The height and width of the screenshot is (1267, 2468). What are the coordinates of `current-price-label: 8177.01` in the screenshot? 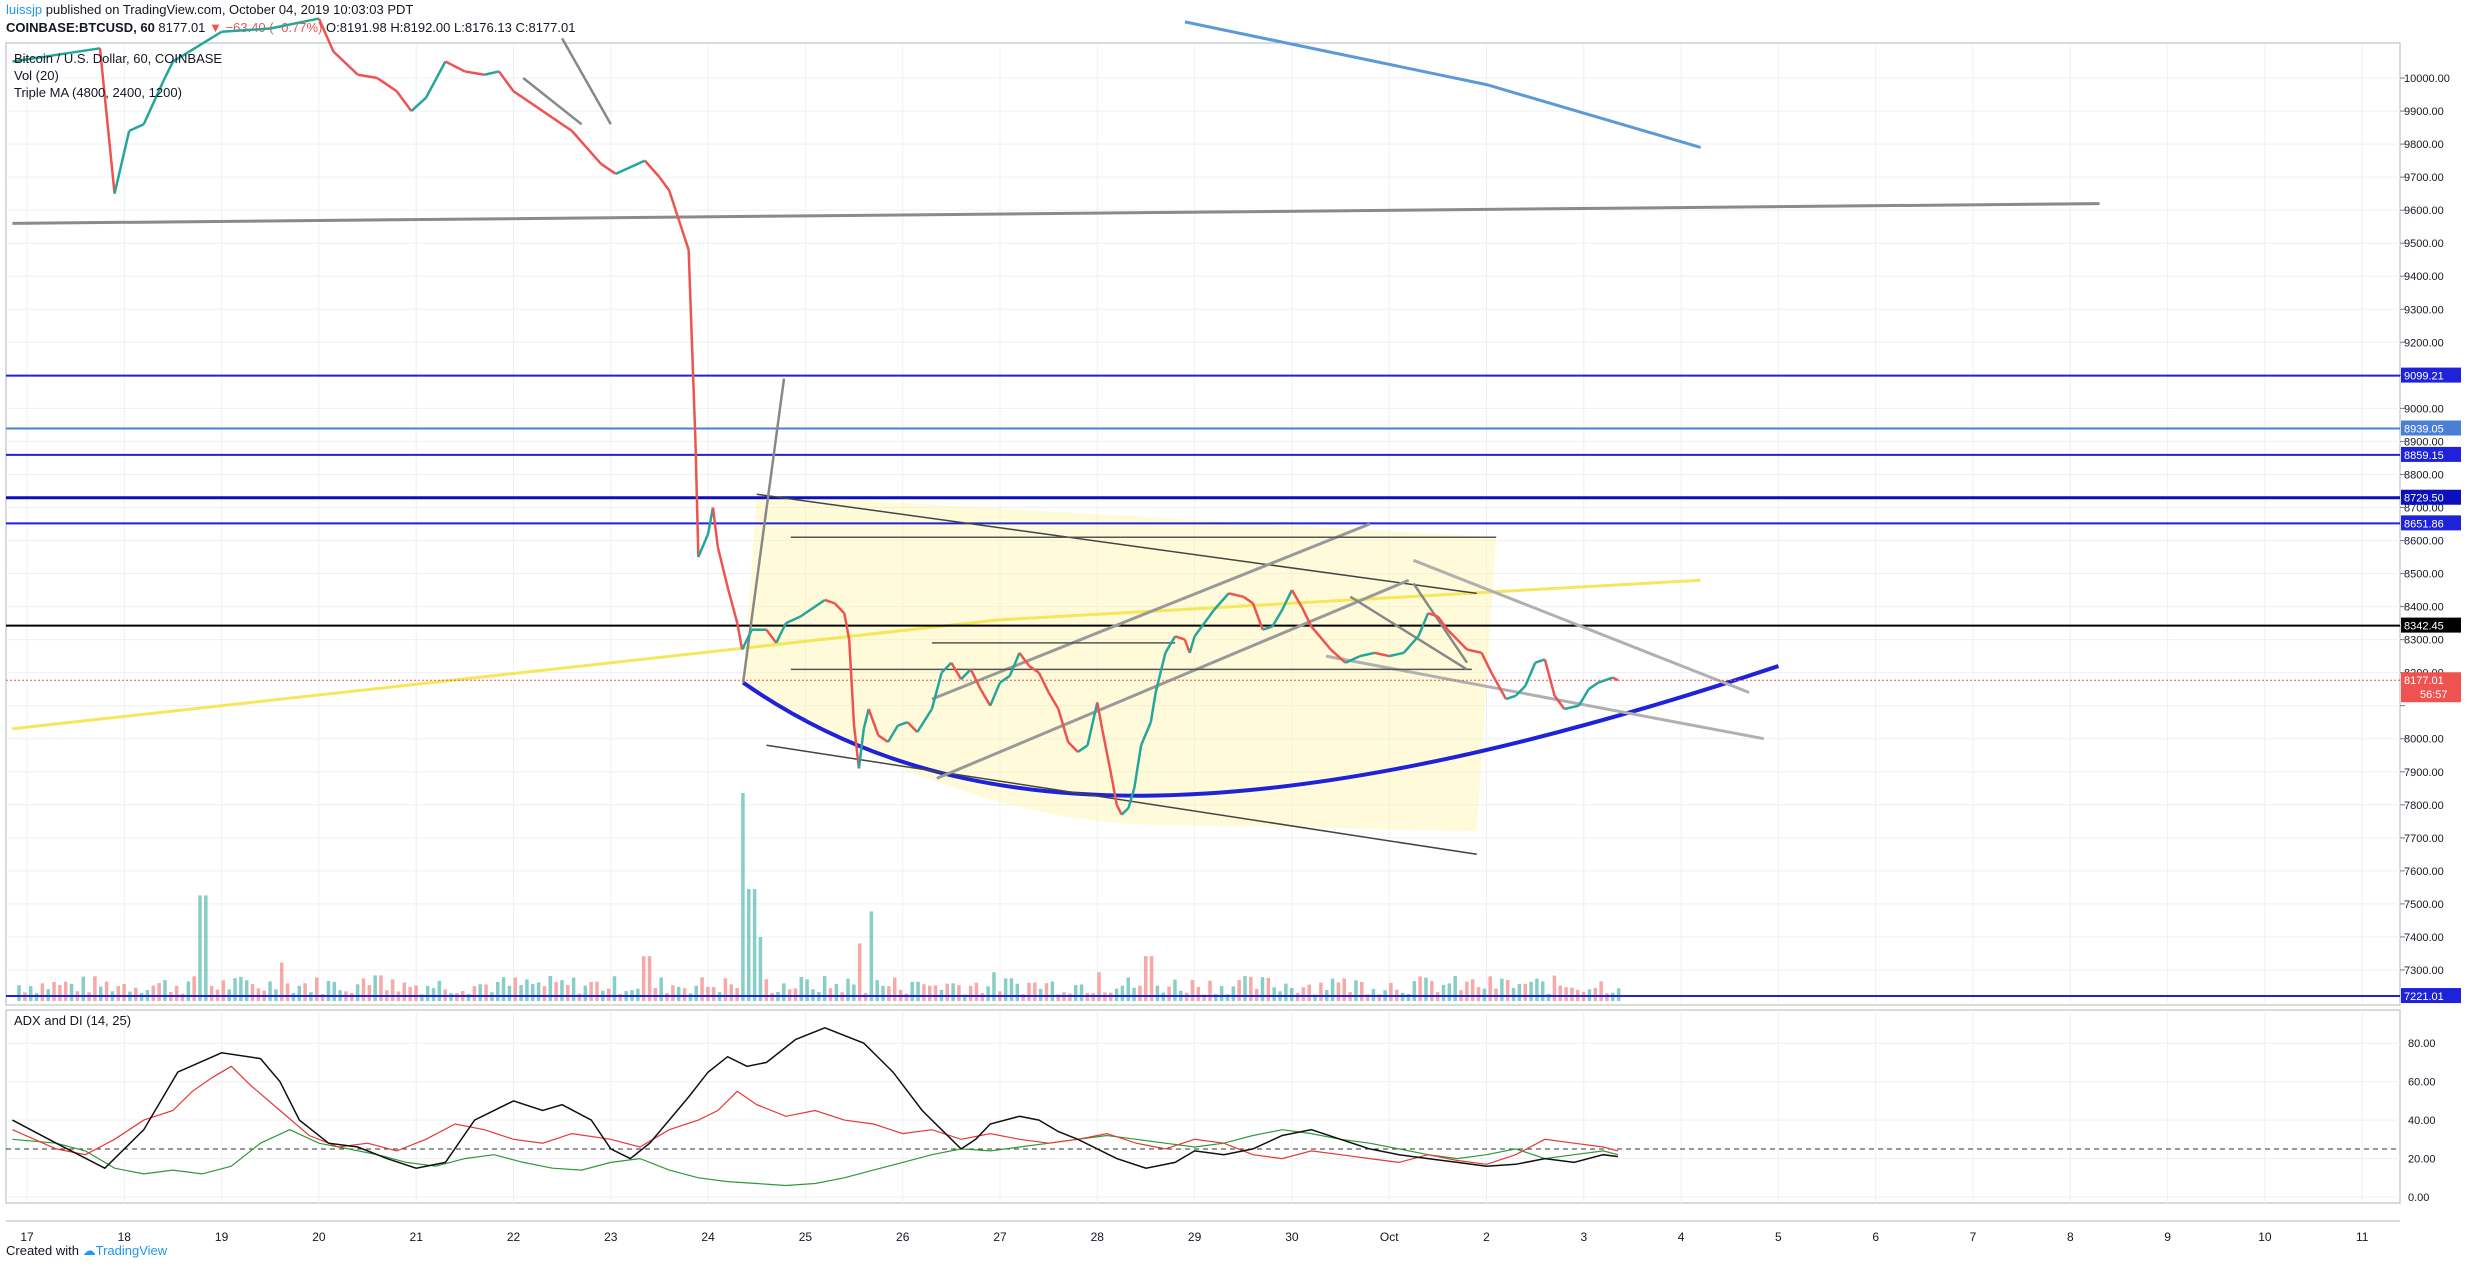 It's located at (2424, 681).